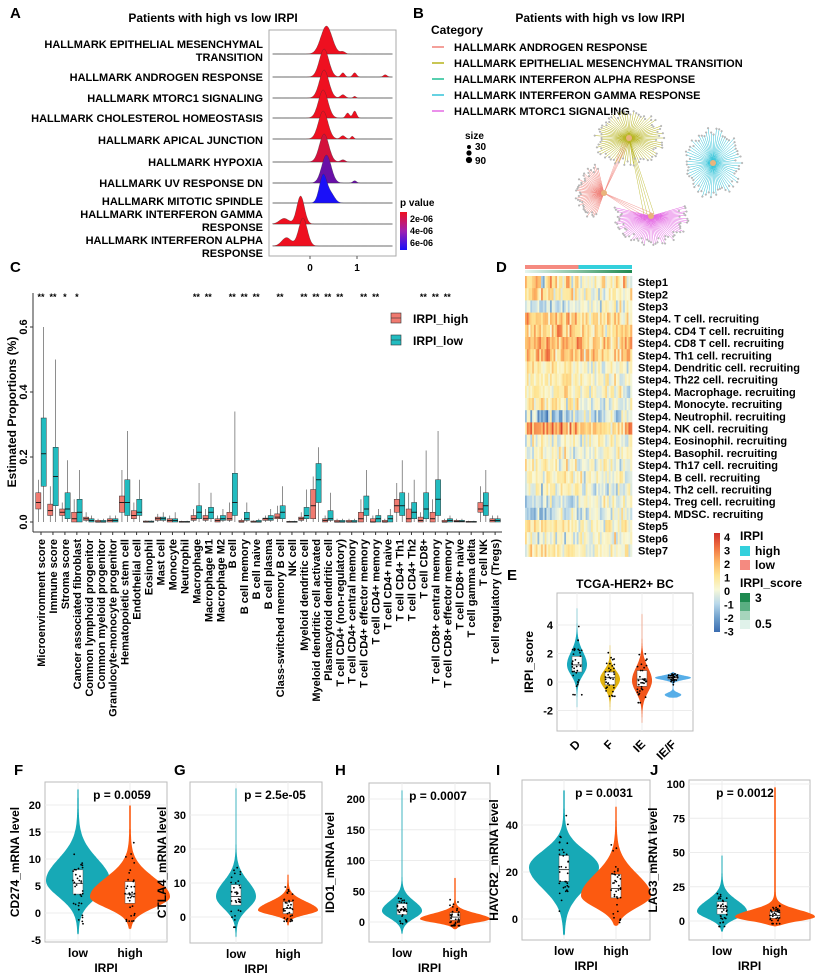 Image resolution: width=824 pixels, height=980 pixels. What do you see at coordinates (185, 566) in the screenshot?
I see `x-tick-label: Neutrophil` at bounding box center [185, 566].